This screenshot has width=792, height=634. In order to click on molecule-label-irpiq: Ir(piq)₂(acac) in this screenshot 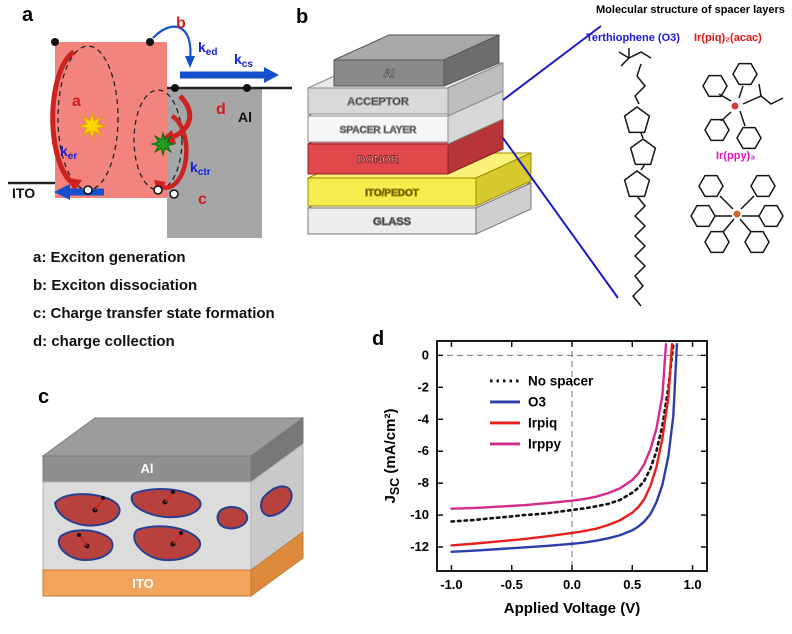, I will do `click(728, 38)`.